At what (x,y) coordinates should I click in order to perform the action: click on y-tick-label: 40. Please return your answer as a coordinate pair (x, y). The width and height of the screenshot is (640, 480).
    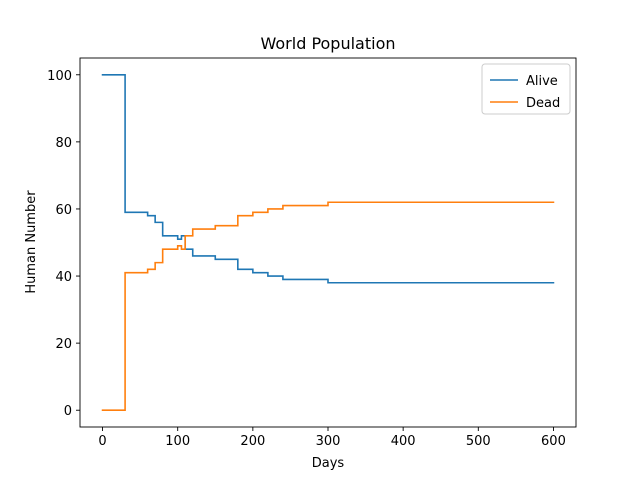
    Looking at the image, I should click on (63, 277).